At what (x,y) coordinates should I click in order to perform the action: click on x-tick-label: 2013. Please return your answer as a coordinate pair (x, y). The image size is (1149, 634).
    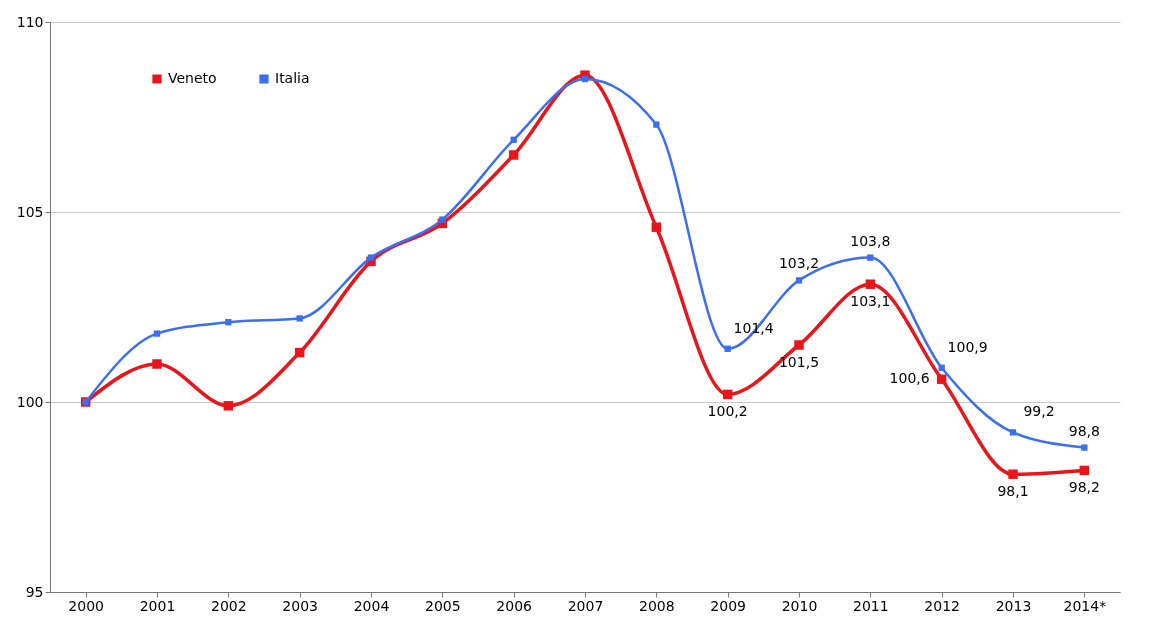
    Looking at the image, I should click on (1013, 605).